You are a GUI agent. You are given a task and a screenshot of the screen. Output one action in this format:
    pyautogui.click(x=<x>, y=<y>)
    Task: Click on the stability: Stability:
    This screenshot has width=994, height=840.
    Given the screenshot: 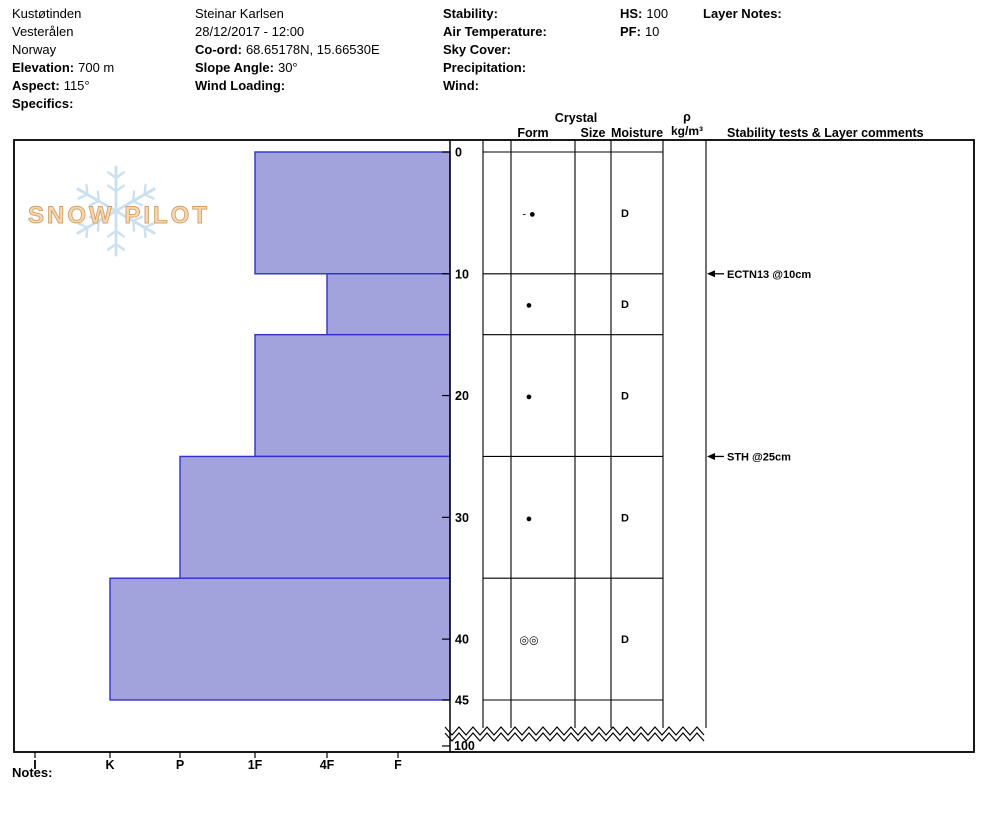 What is the action you would take?
    pyautogui.click(x=495, y=14)
    